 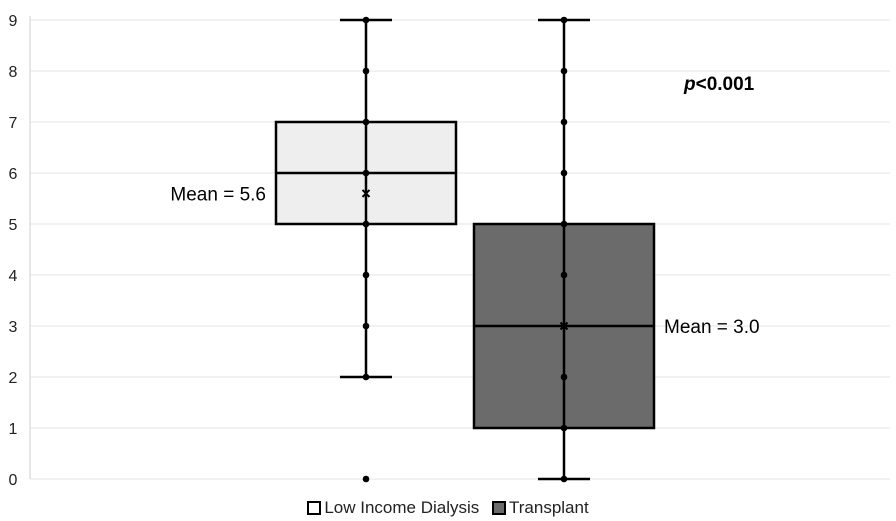 What do you see at coordinates (13, 21) in the screenshot?
I see `y-tick-label-9: 9` at bounding box center [13, 21].